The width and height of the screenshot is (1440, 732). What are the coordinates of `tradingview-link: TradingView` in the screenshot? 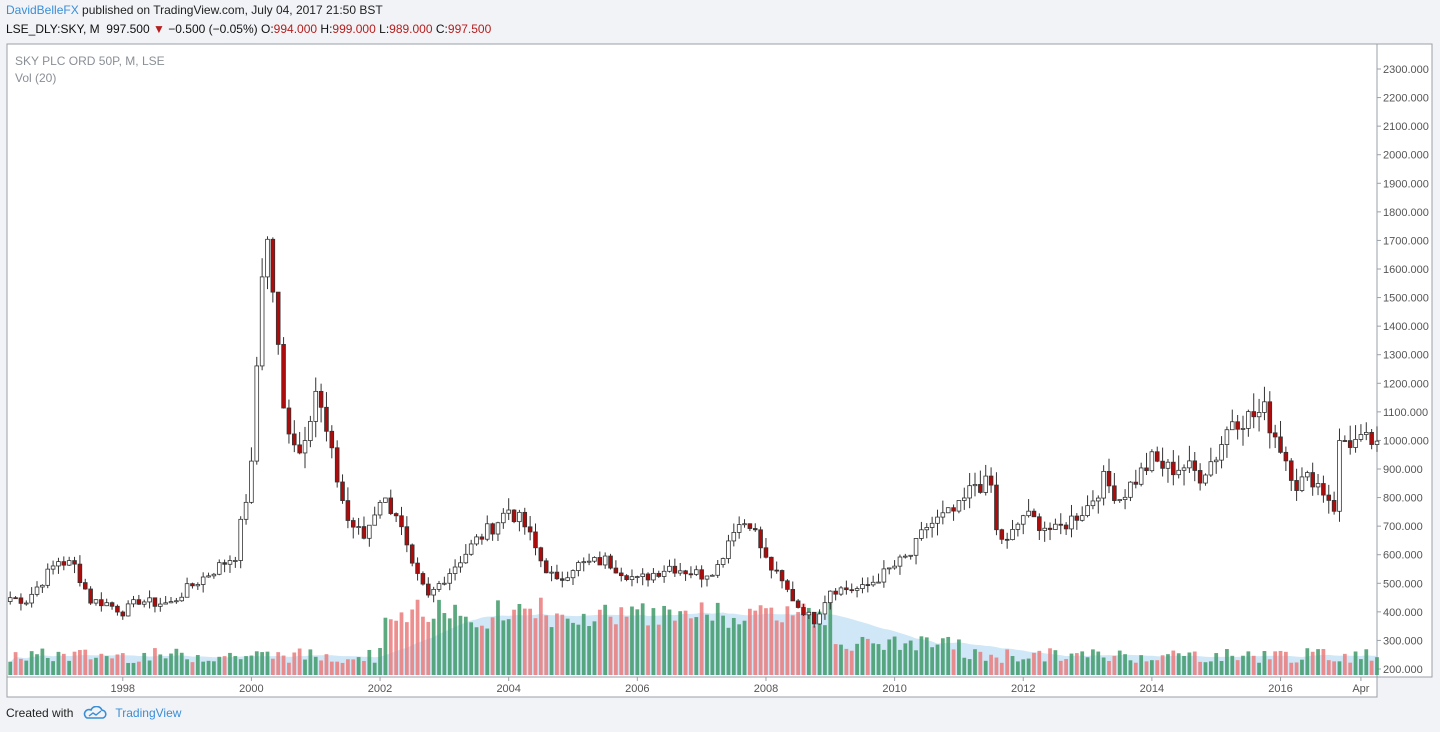 It's located at (148, 713).